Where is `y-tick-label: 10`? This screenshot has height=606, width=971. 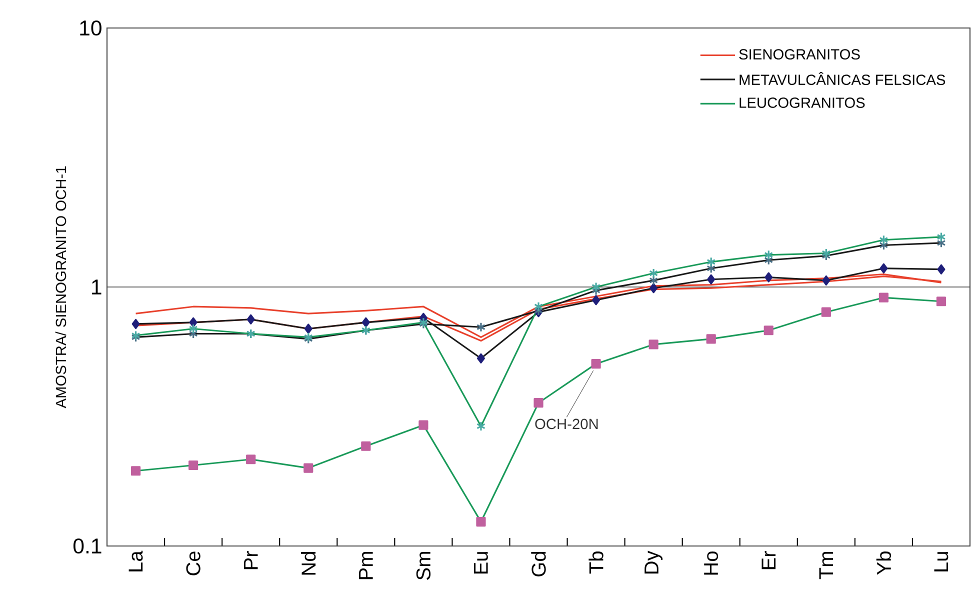 y-tick-label: 10 is located at coordinates (91, 28).